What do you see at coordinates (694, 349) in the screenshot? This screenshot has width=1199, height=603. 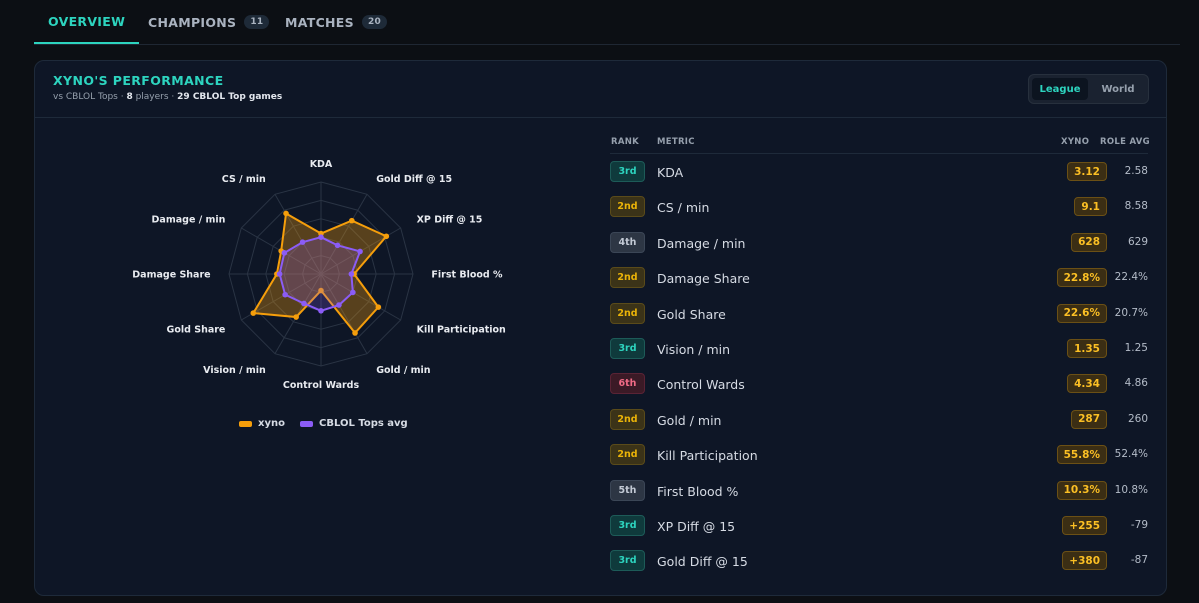 I see `metric-name: Vision / min` at bounding box center [694, 349].